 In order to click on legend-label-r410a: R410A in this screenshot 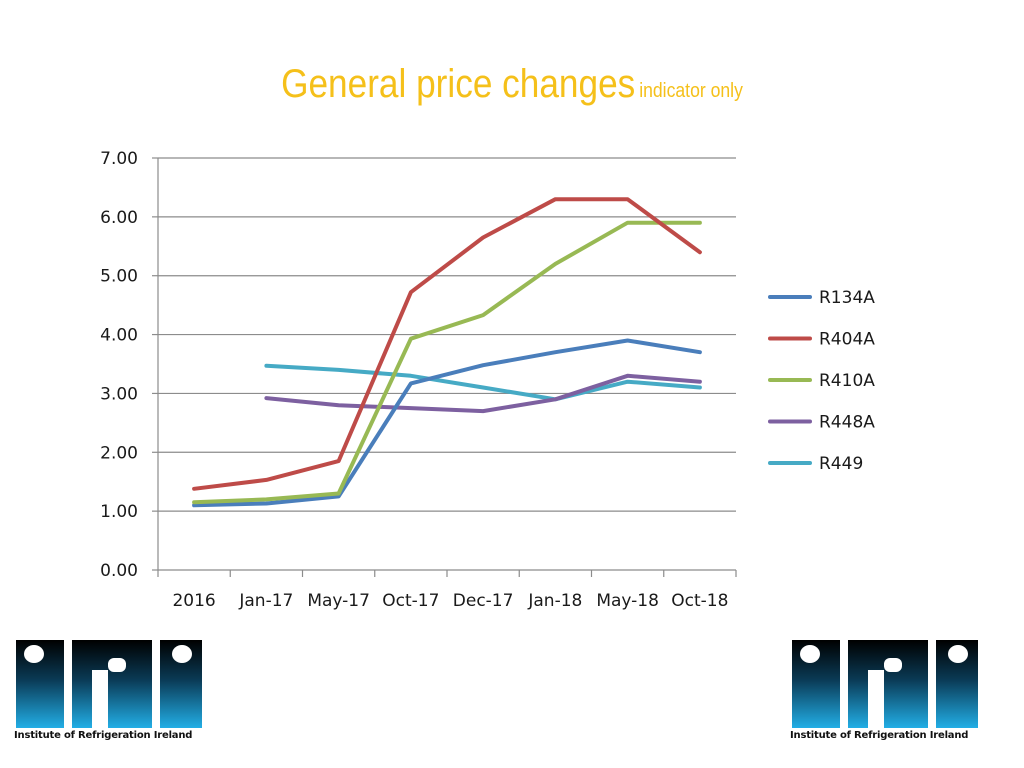, I will do `click(847, 381)`.